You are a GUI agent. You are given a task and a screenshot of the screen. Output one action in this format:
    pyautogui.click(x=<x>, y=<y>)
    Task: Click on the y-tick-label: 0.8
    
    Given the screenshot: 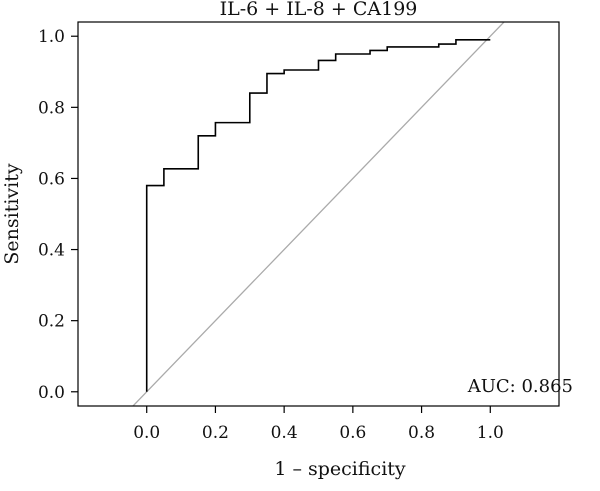 What is the action you would take?
    pyautogui.click(x=51, y=108)
    